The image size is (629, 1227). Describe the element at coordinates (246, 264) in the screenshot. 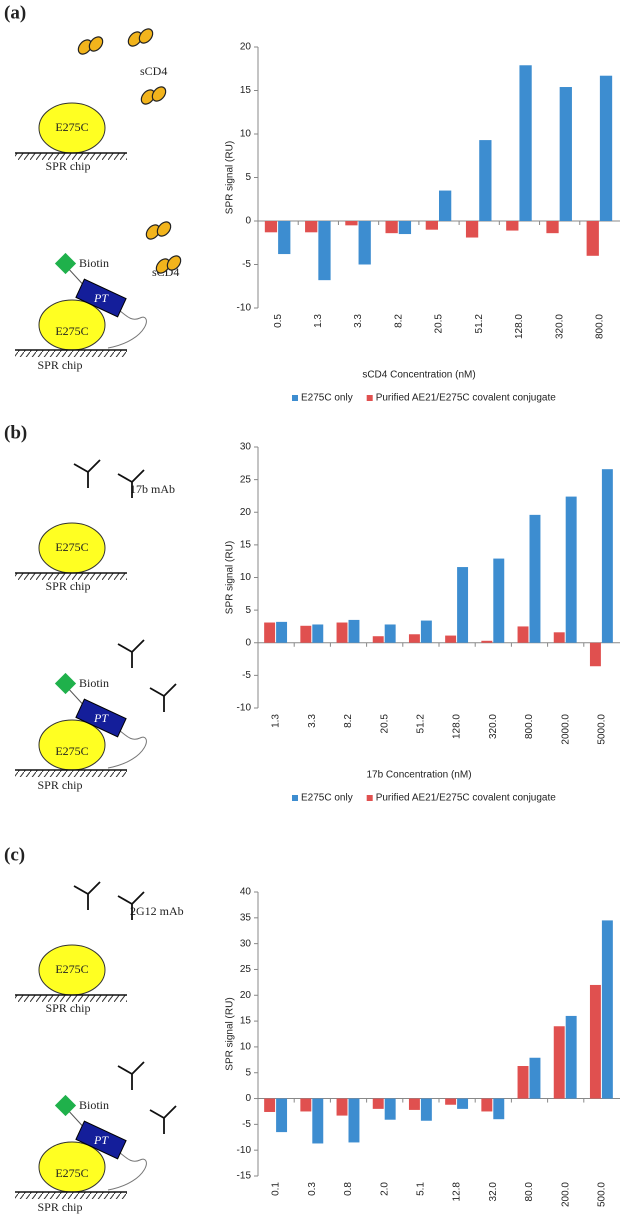

I see `y-tick-label: -5` at that location.